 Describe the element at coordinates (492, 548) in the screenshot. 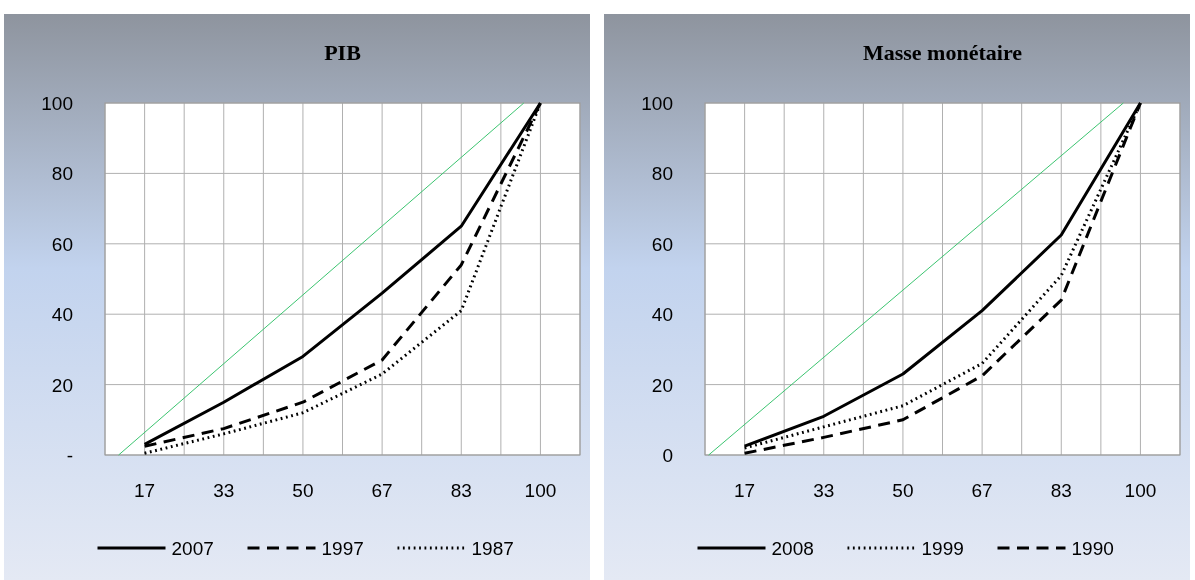

I see `legend-label: 1987` at that location.